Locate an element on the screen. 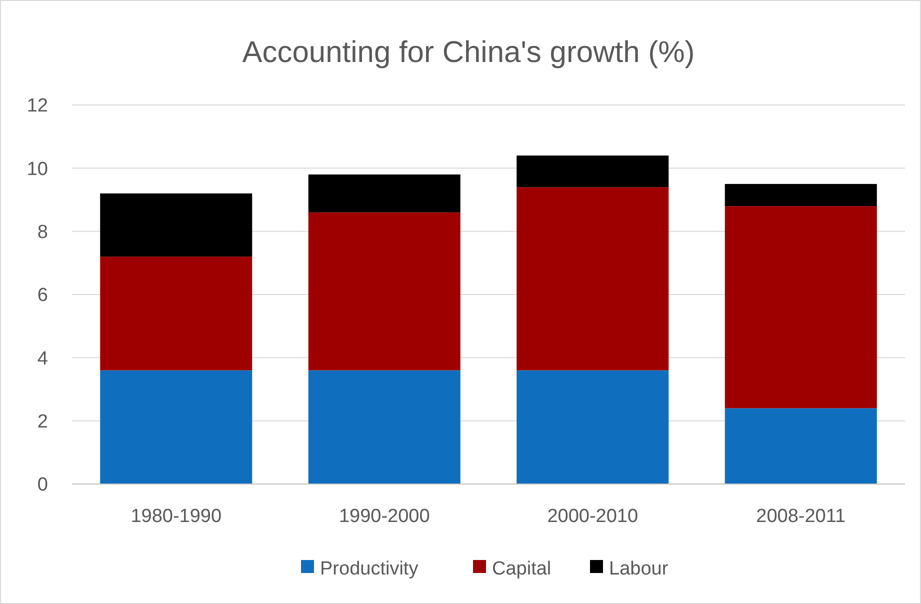  y-tick-label: 2 is located at coordinates (42, 421).